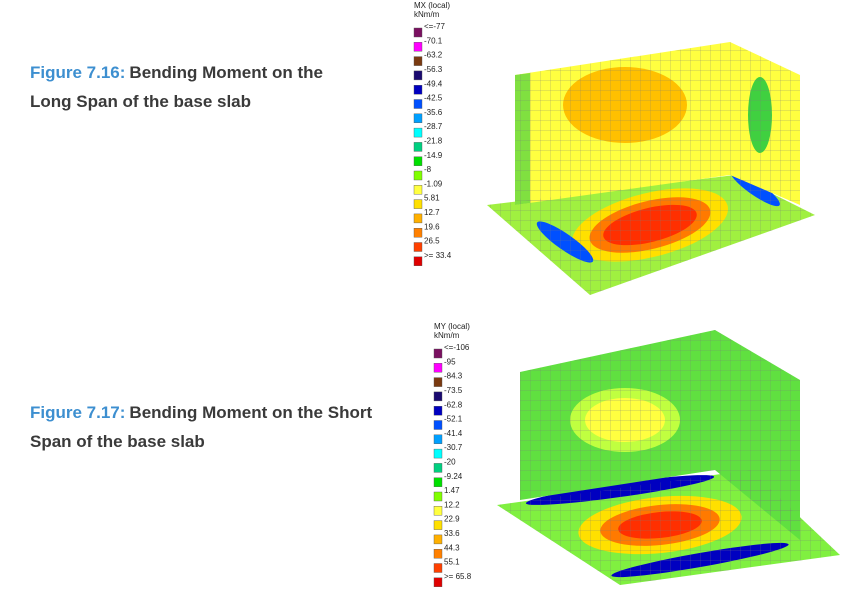 This screenshot has width=844, height=599. I want to click on legend-label: -70.1, so click(433, 40).